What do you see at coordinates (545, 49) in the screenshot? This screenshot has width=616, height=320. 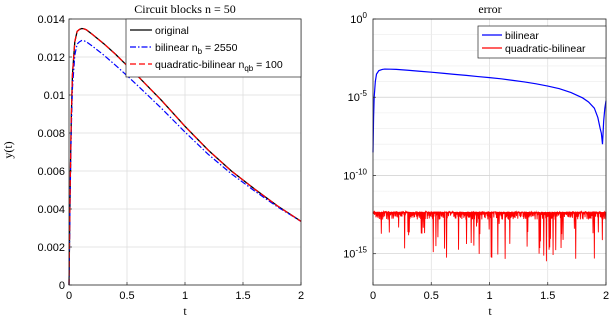 I see `legend-entry: quadratic-bilinear` at bounding box center [545, 49].